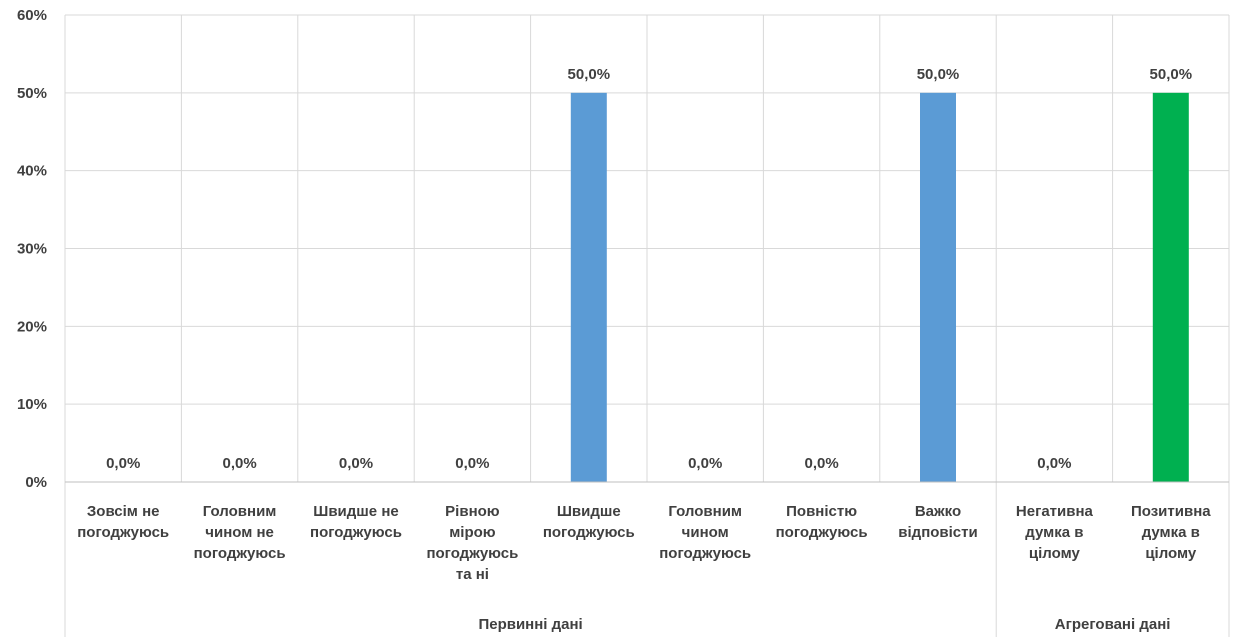 This screenshot has width=1239, height=642. I want to click on category-label: Важко відповісти, so click(937, 522).